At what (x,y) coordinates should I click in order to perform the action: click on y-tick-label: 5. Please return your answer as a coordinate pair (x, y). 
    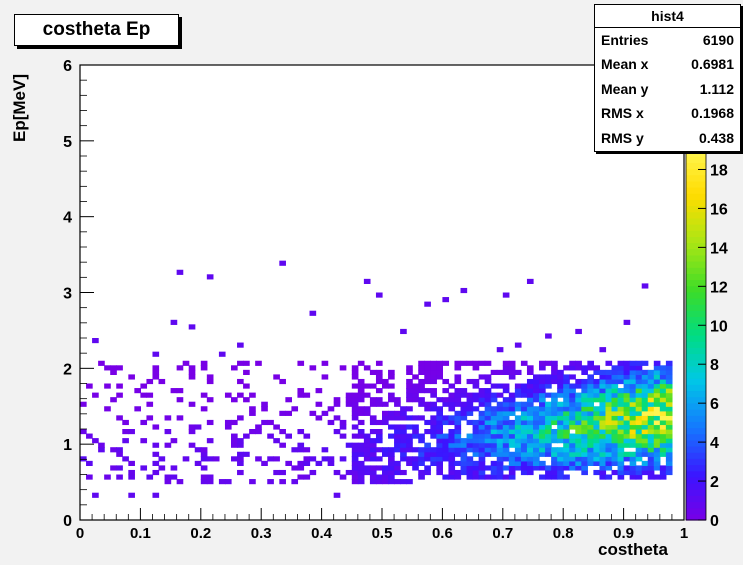
    Looking at the image, I should click on (67, 142).